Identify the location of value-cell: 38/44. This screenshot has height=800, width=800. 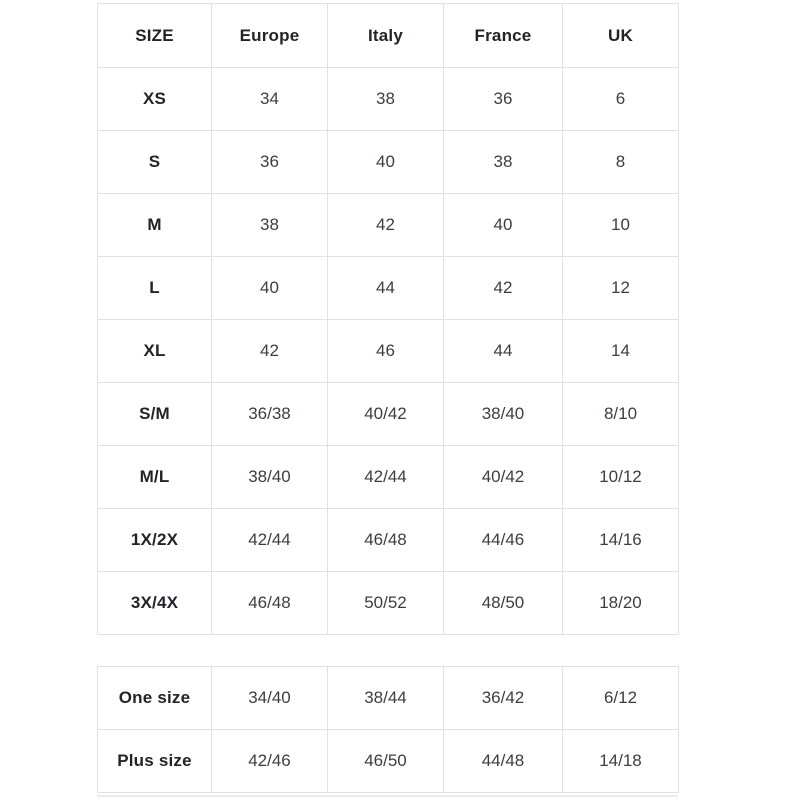
(385, 698).